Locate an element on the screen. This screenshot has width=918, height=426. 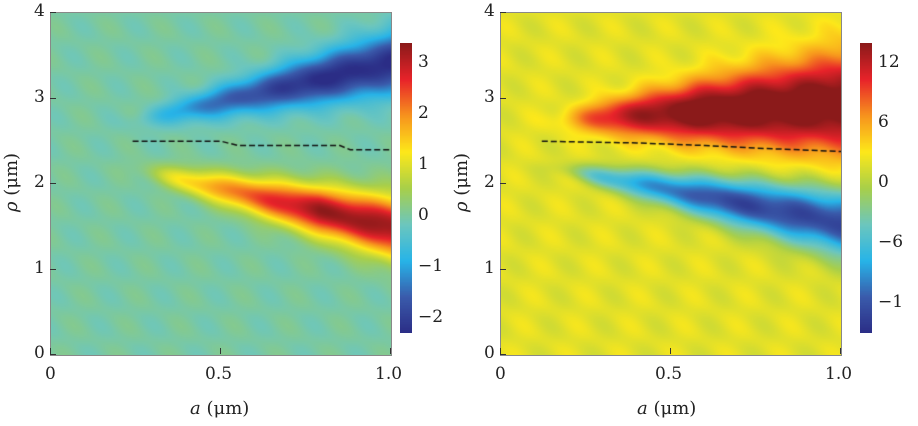
colorbar-tick-label: 1 is located at coordinates (423, 164).